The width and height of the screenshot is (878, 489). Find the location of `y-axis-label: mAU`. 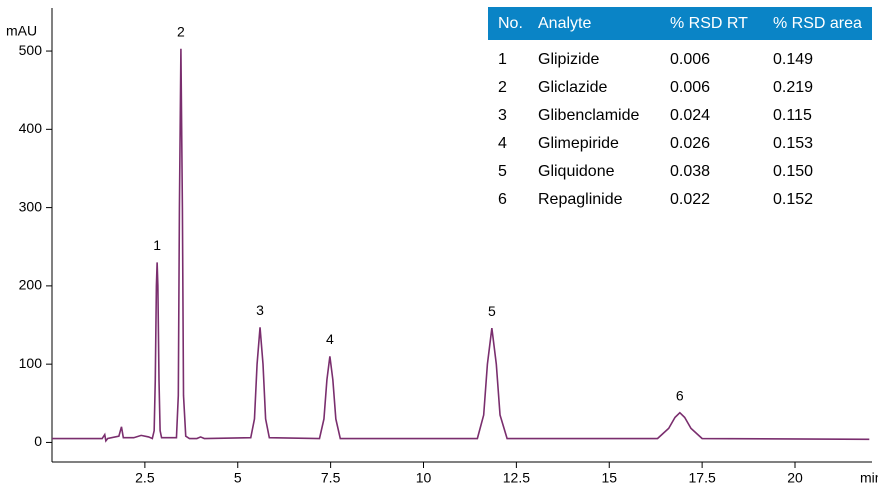

y-axis-label: mAU is located at coordinates (21, 31).